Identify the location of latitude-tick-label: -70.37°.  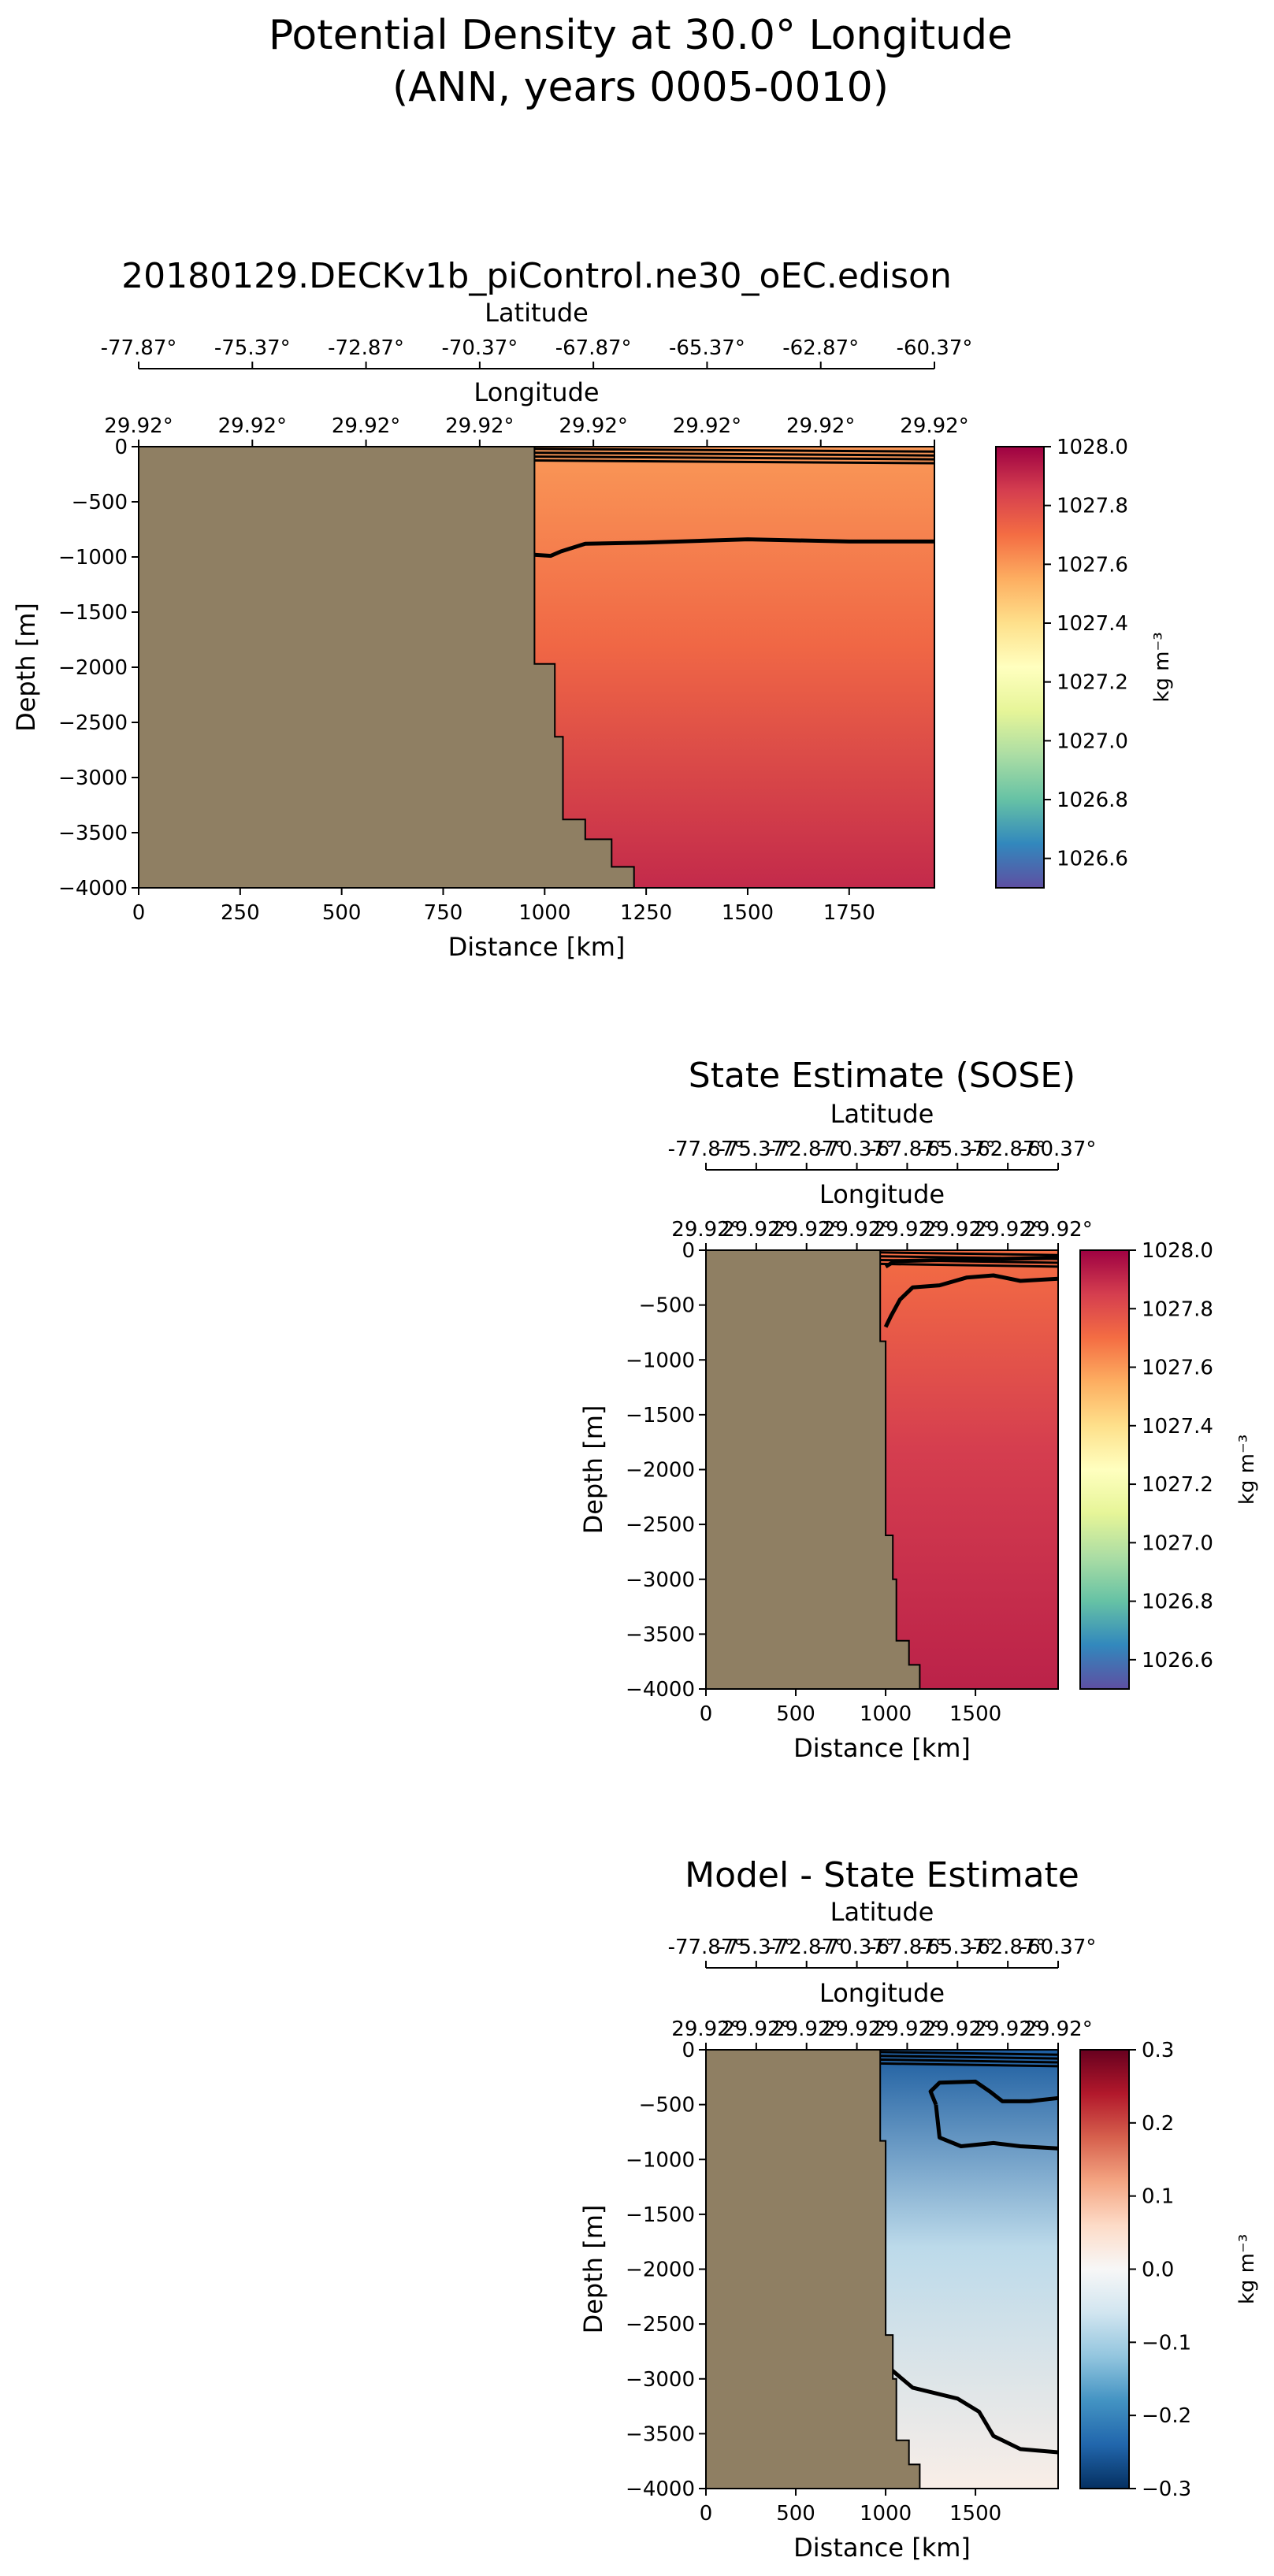
(857, 1947).